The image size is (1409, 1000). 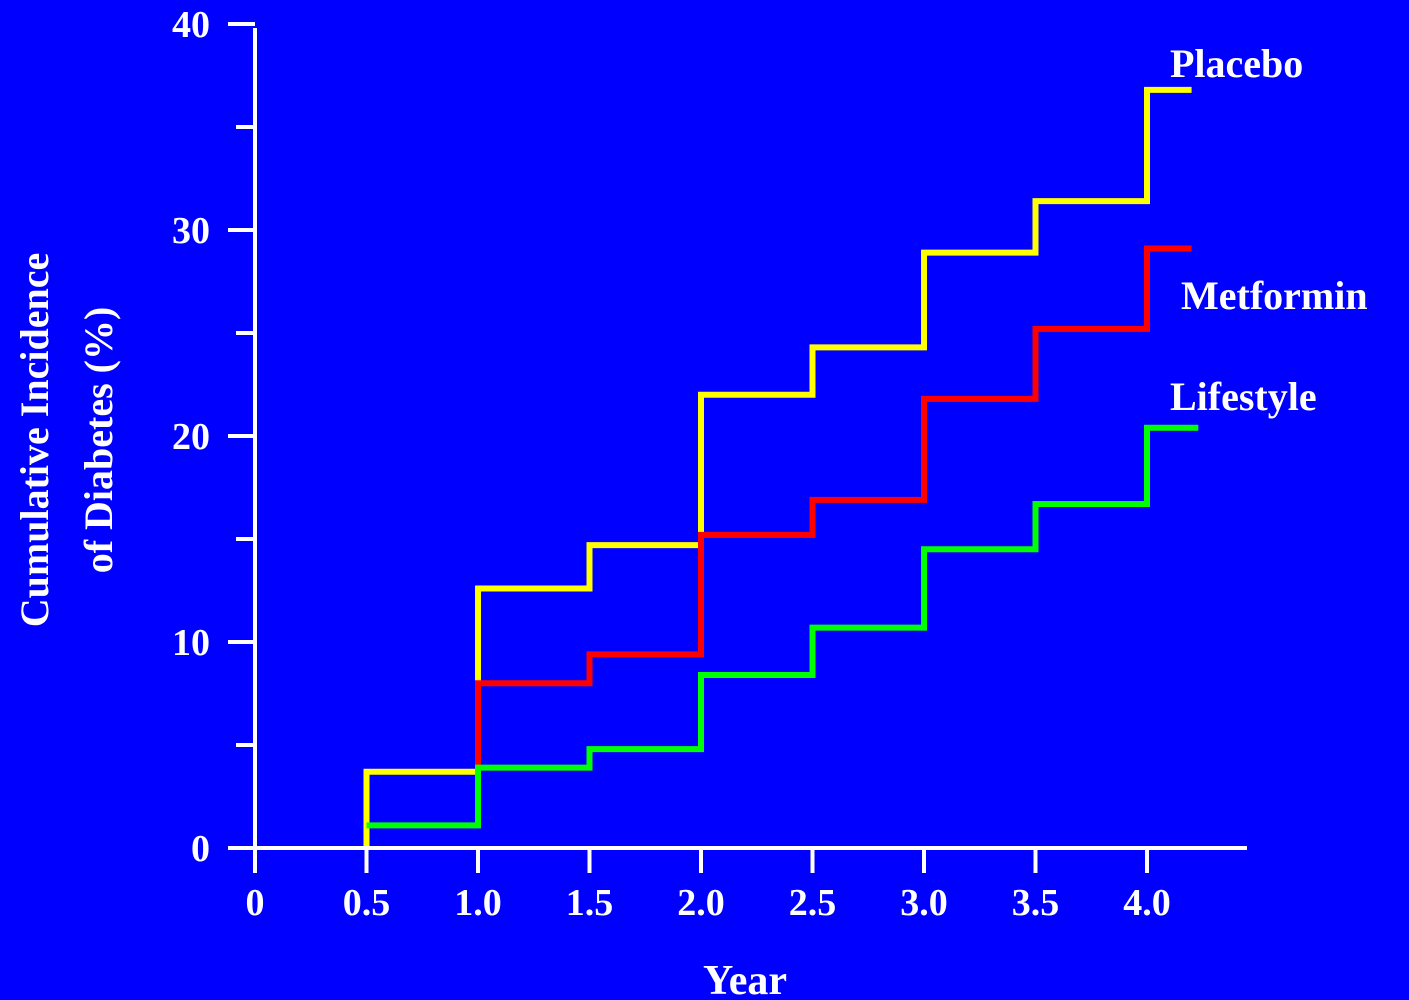 What do you see at coordinates (255, 903) in the screenshot?
I see `x-tick-label: 0` at bounding box center [255, 903].